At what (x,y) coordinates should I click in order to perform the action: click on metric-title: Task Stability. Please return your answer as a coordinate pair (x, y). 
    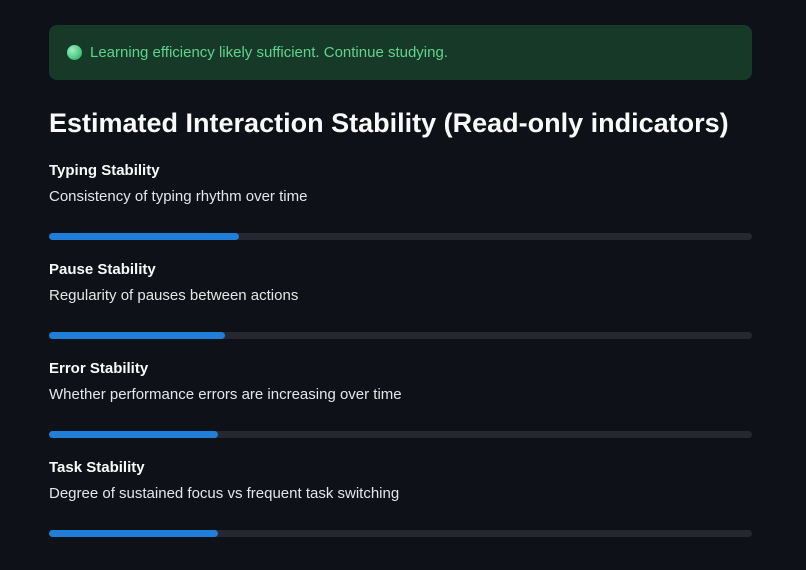
    Looking at the image, I should click on (97, 467).